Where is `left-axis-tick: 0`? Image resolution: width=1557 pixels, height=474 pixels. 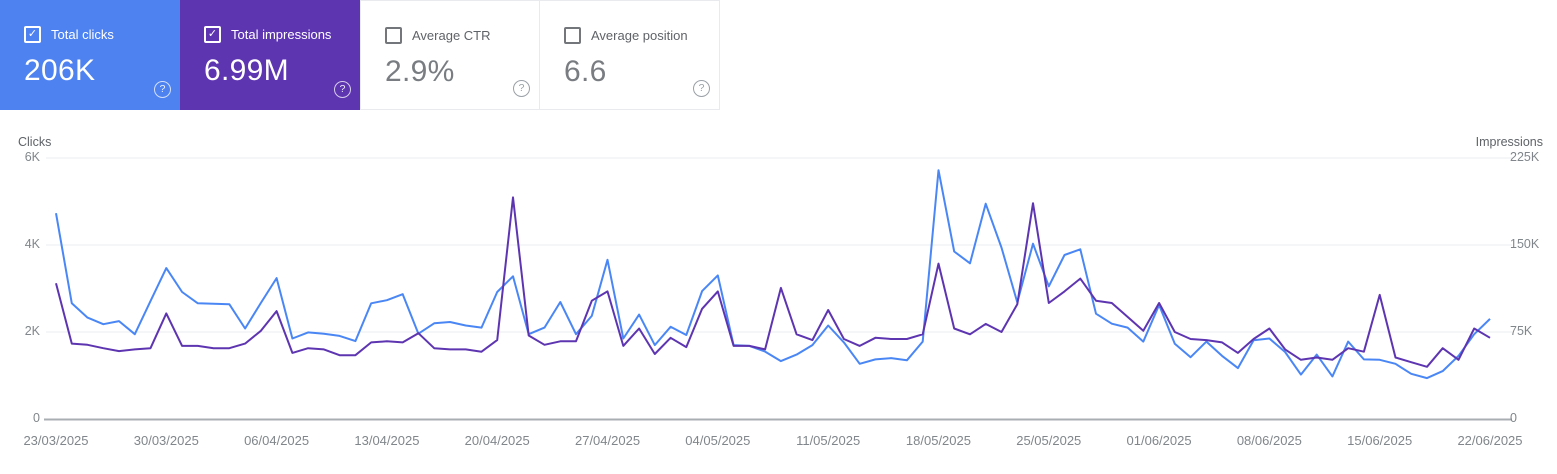 left-axis-tick: 0 is located at coordinates (36, 418).